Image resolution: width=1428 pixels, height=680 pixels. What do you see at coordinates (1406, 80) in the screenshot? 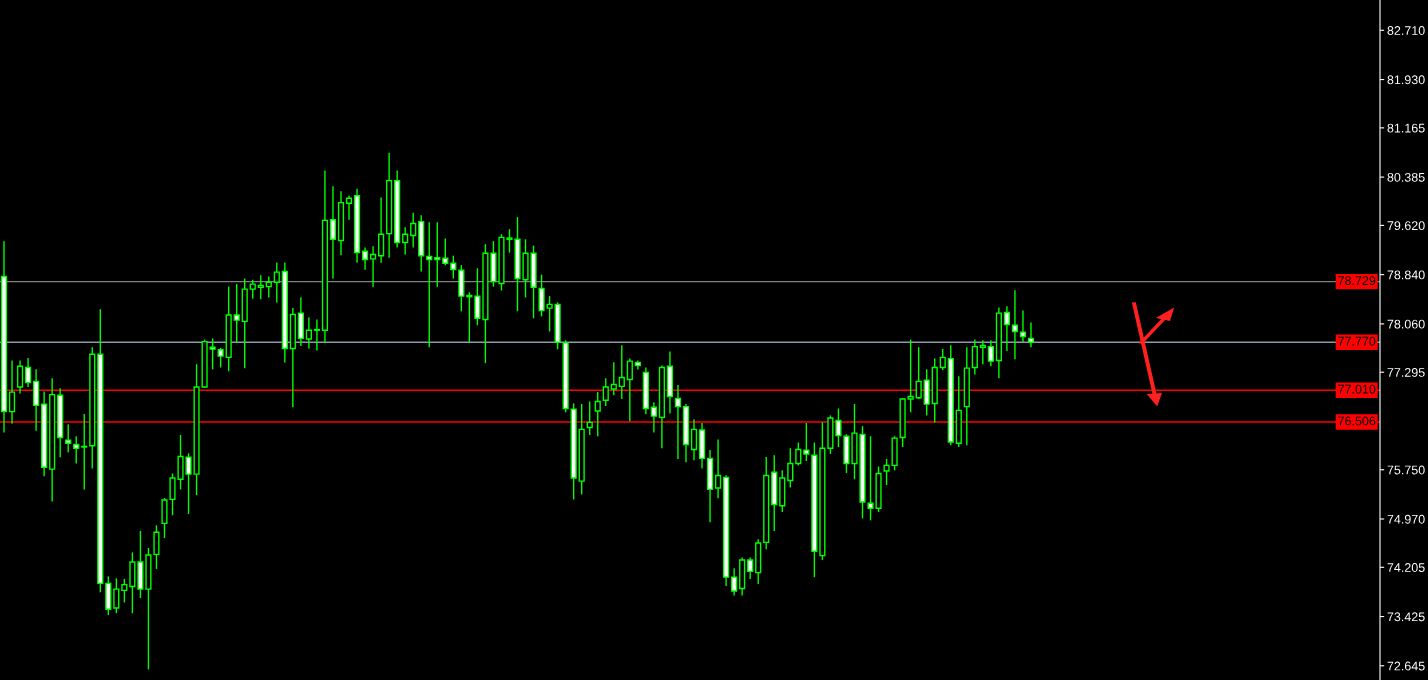
I see `y-tick-label: 81.930` at bounding box center [1406, 80].